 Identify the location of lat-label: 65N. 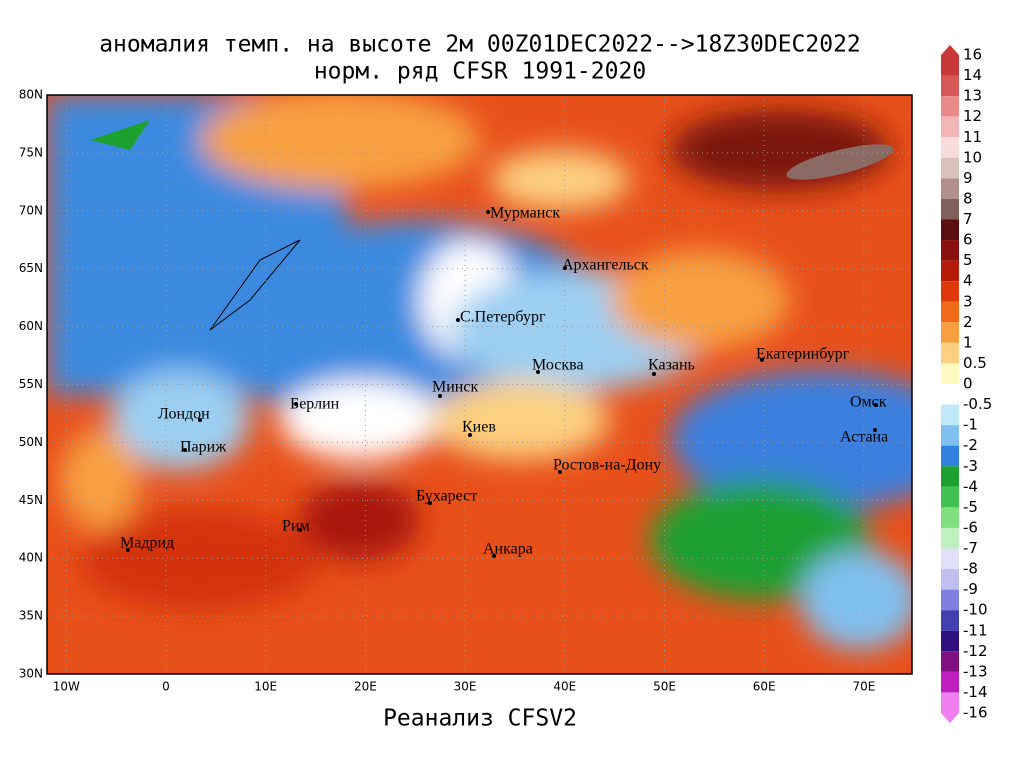
(31, 268).